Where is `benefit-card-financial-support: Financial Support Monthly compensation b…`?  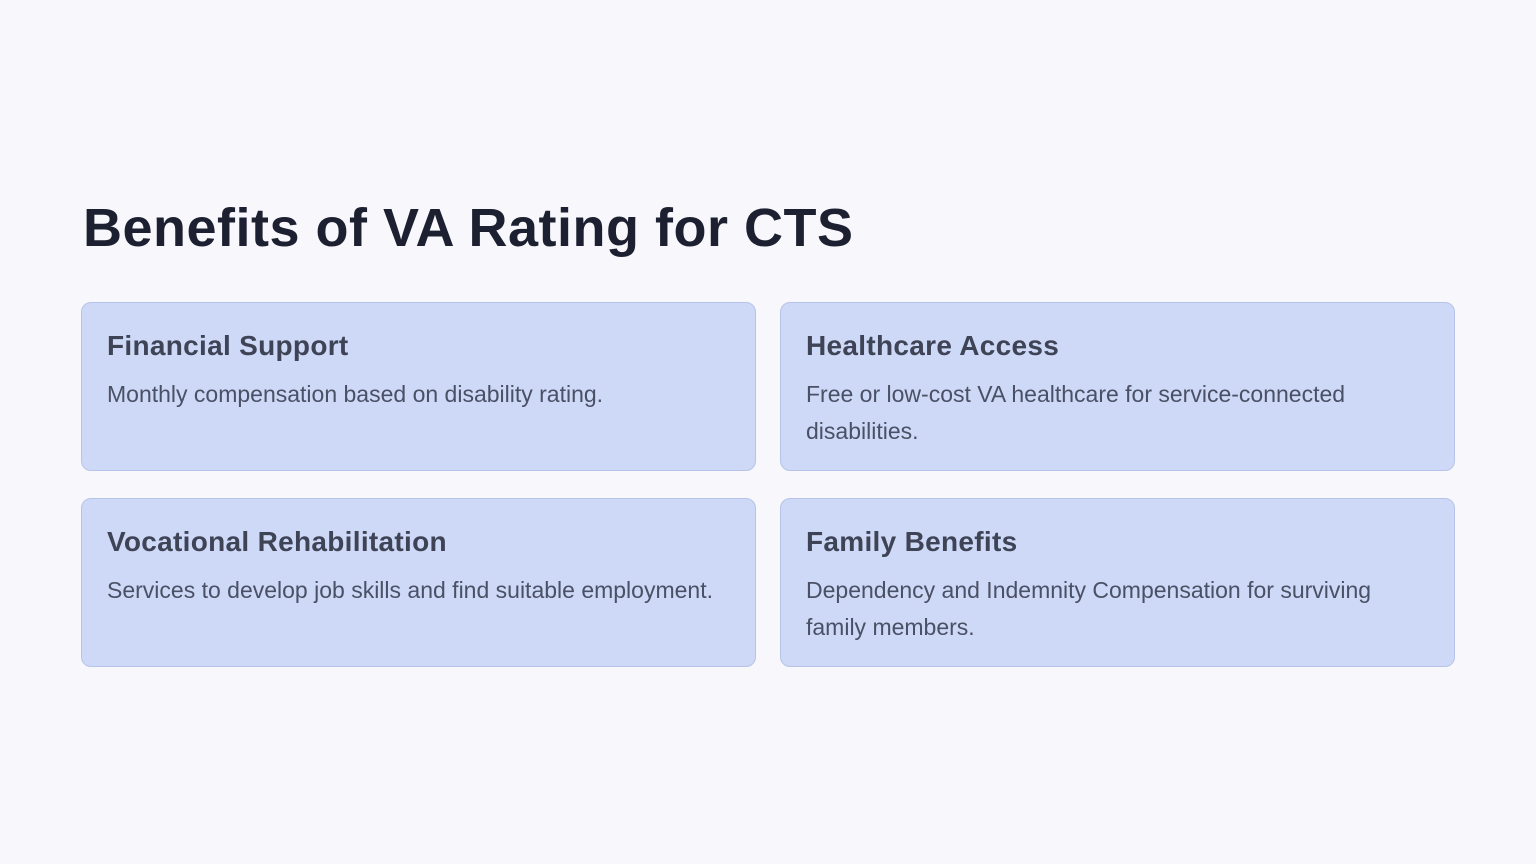 benefit-card-financial-support: Financial Support Monthly compensation b… is located at coordinates (418, 386).